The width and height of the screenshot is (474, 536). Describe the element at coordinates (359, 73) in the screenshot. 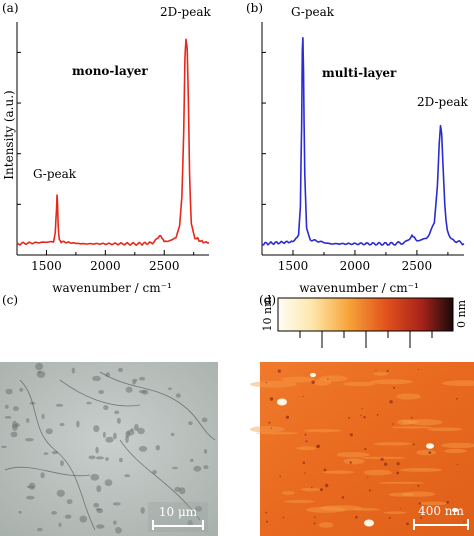

I see `annotation-multi-layer: multi-layer` at that location.